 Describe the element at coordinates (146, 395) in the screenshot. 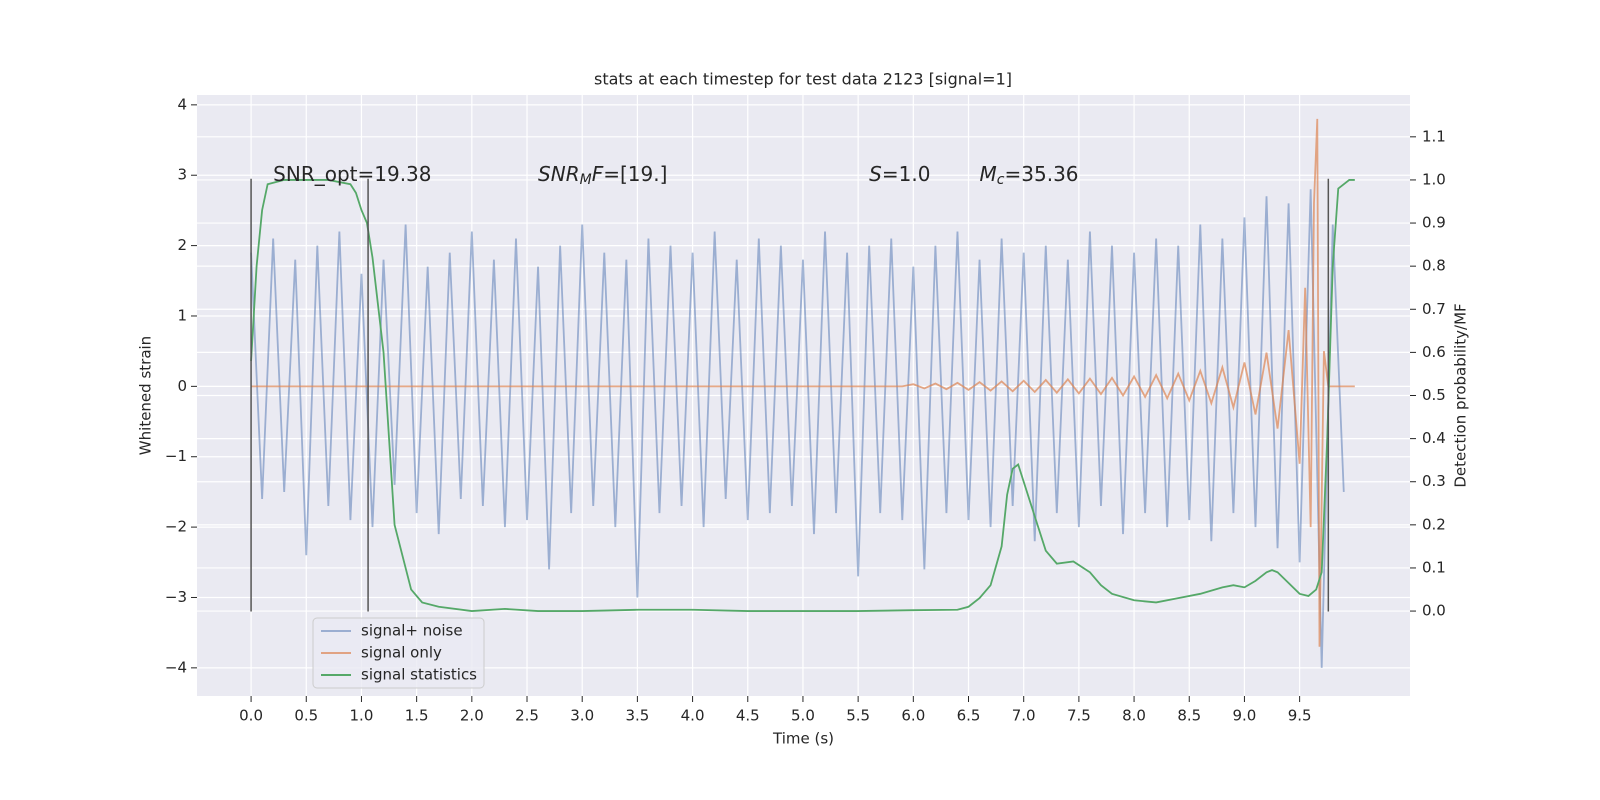

I see `y-axis-label: Whitened strain` at that location.